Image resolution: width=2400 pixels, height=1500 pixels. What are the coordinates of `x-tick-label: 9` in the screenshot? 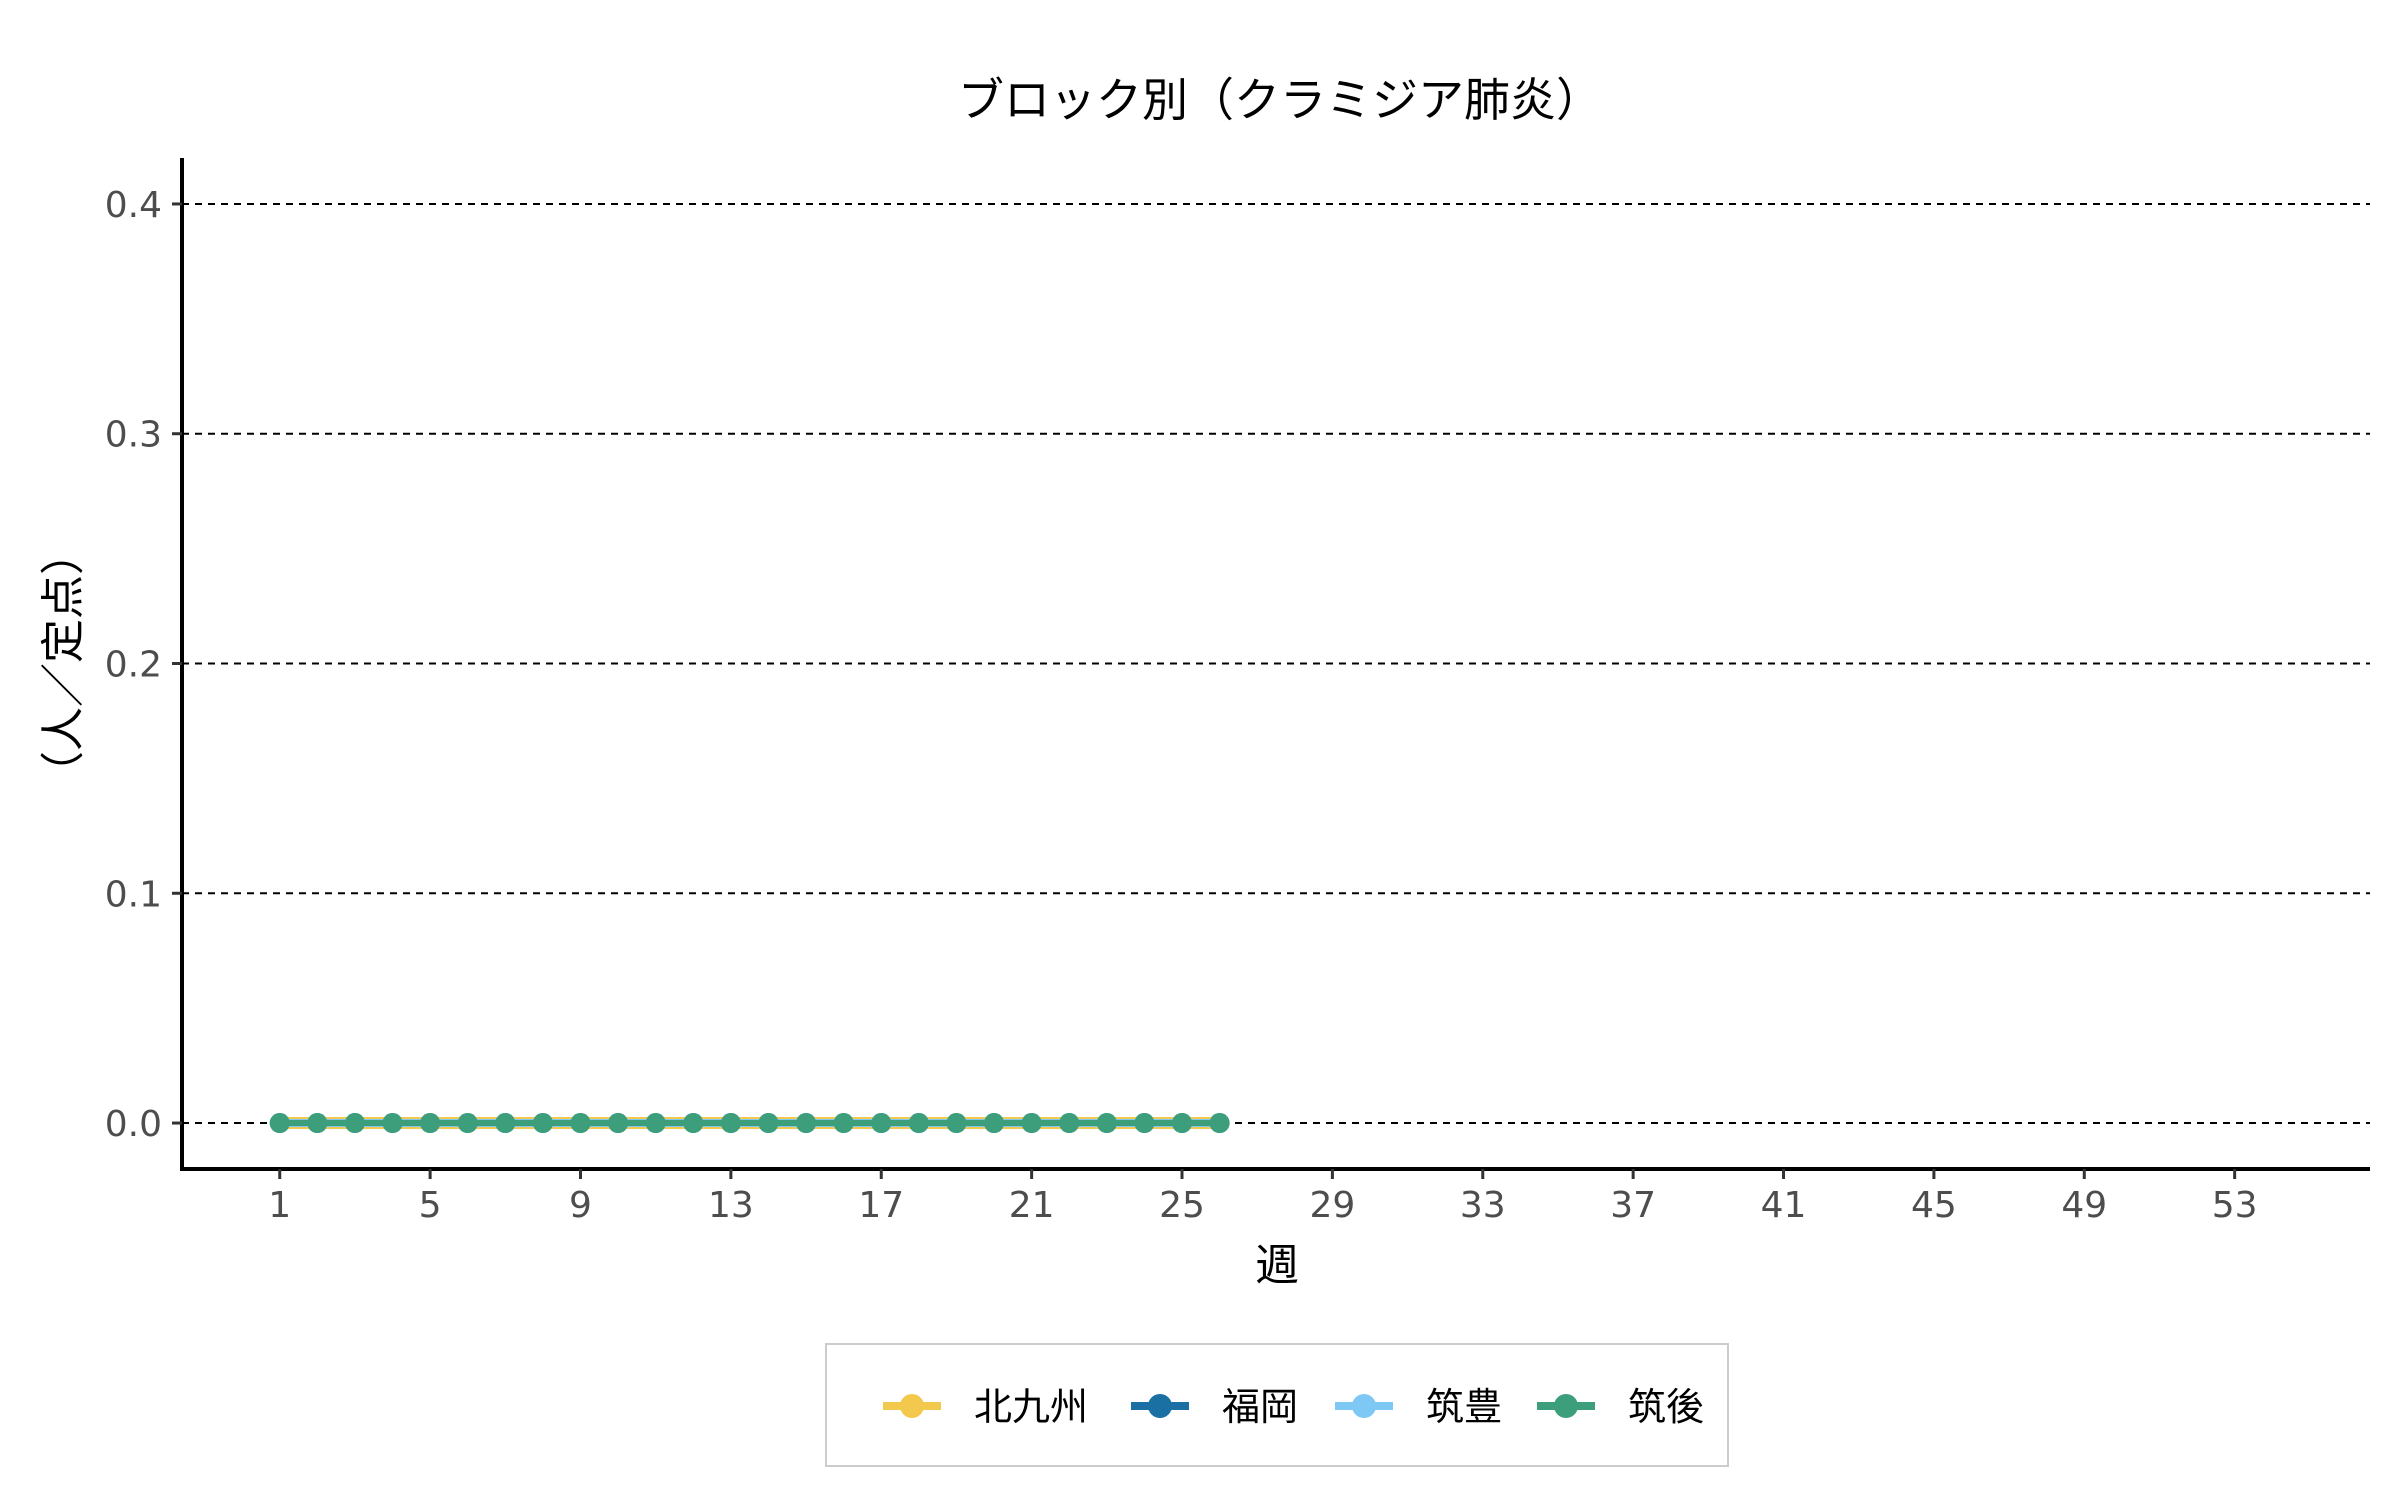 It's located at (580, 1205).